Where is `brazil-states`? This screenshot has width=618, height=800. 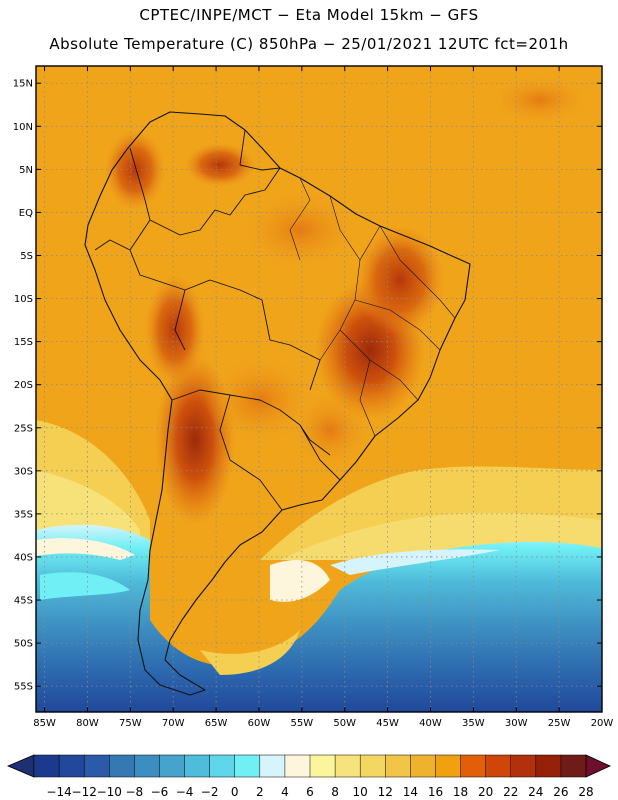
brazil-states is located at coordinates (372, 307).